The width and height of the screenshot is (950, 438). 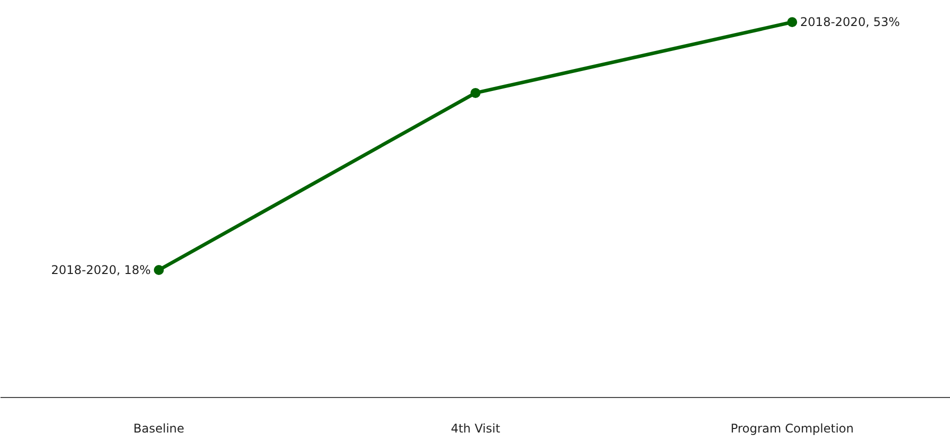 I want to click on x-tick-label: Program Completion, so click(x=792, y=429).